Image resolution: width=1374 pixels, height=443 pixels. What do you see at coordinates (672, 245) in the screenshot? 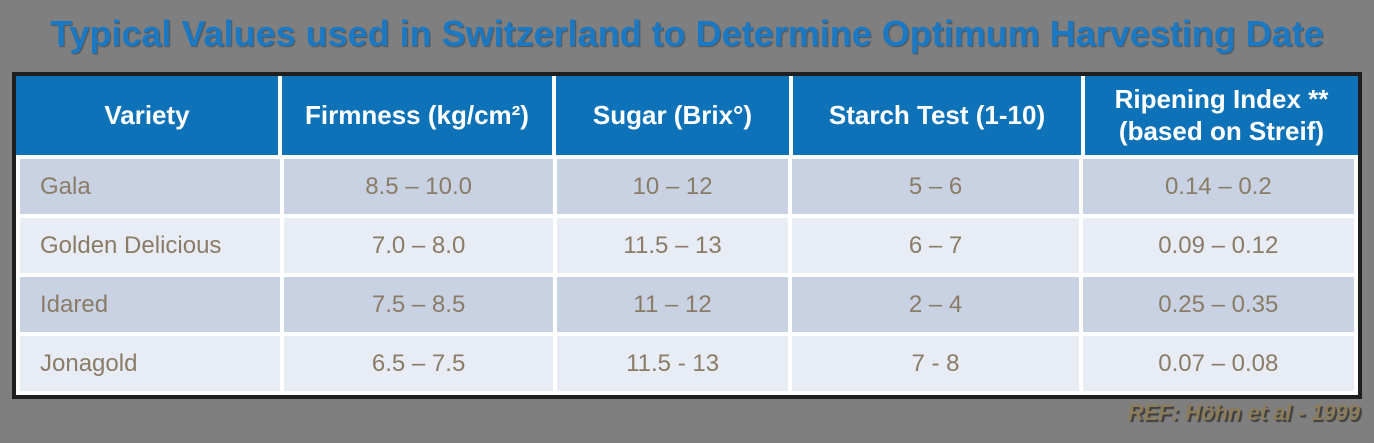
I see `cell-sugar: 11.5 – 13` at bounding box center [672, 245].